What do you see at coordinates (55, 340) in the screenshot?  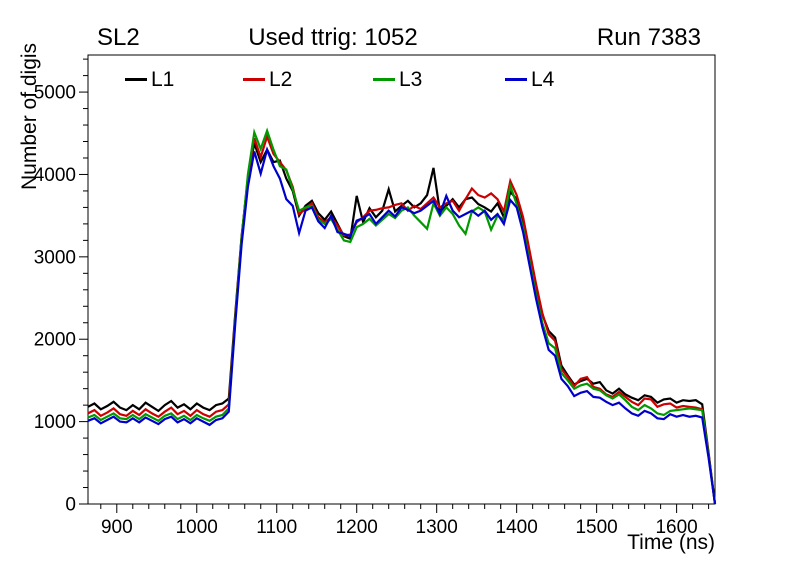 I see `y-axis-tick-label: 2000` at bounding box center [55, 340].